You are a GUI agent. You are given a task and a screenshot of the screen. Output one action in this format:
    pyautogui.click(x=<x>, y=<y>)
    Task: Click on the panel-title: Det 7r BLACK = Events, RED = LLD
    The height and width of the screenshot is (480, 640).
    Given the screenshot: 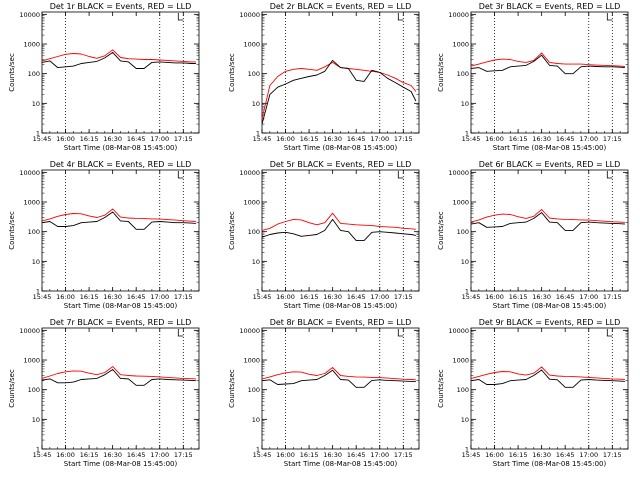 What is the action you would take?
    pyautogui.click(x=121, y=322)
    